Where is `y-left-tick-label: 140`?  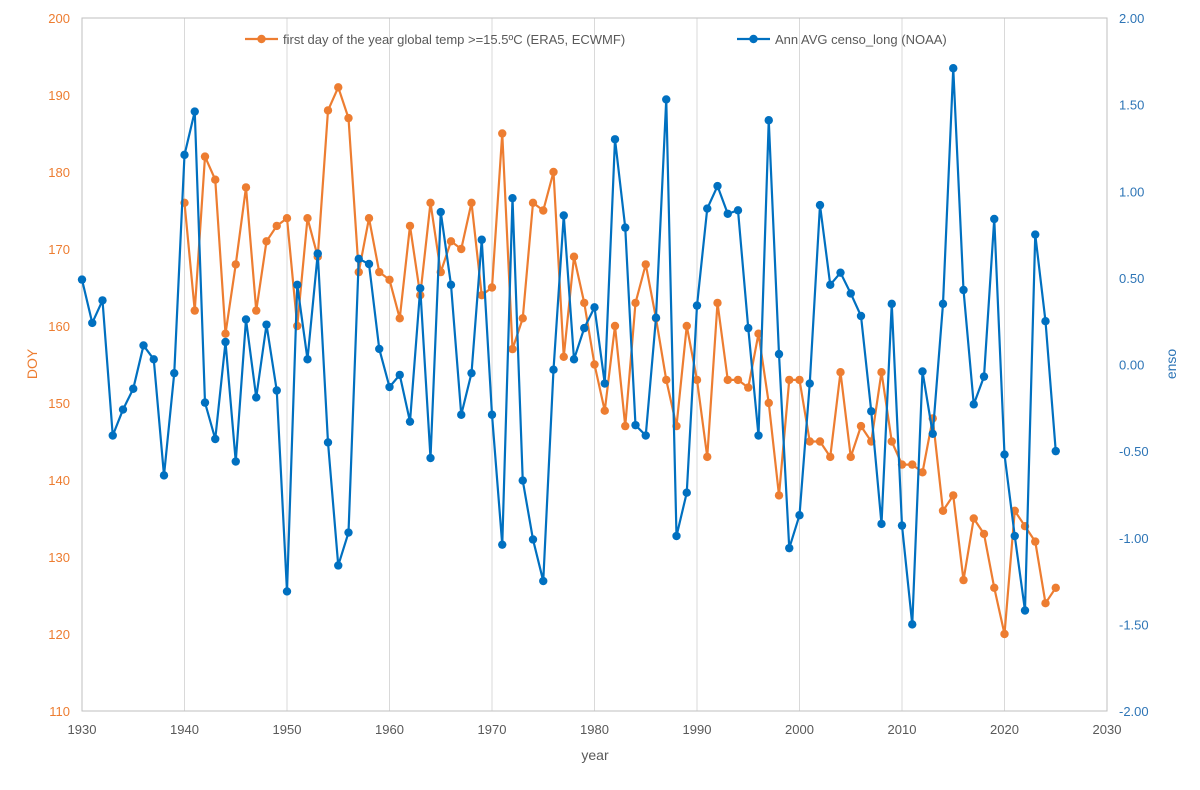 y-left-tick-label: 140 is located at coordinates (59, 480).